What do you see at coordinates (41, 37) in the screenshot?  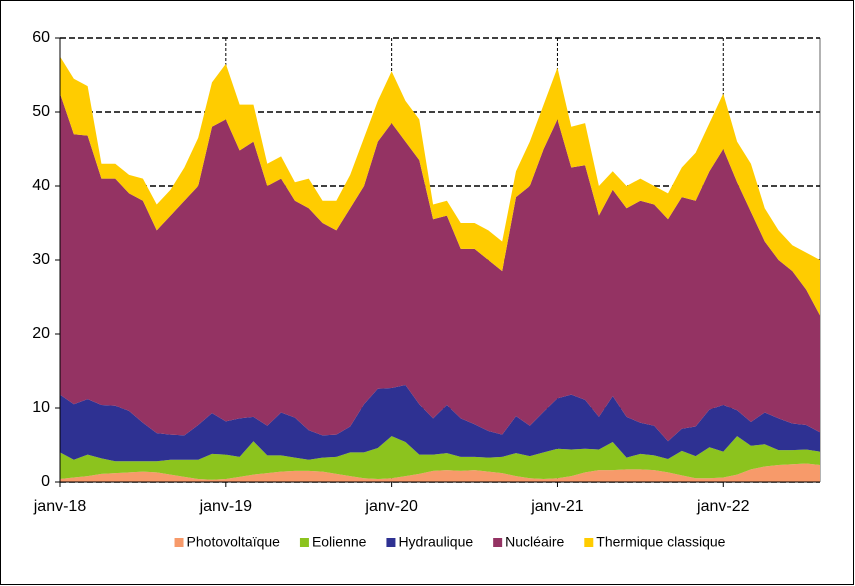 I see `y-tick-label: 60` at bounding box center [41, 37].